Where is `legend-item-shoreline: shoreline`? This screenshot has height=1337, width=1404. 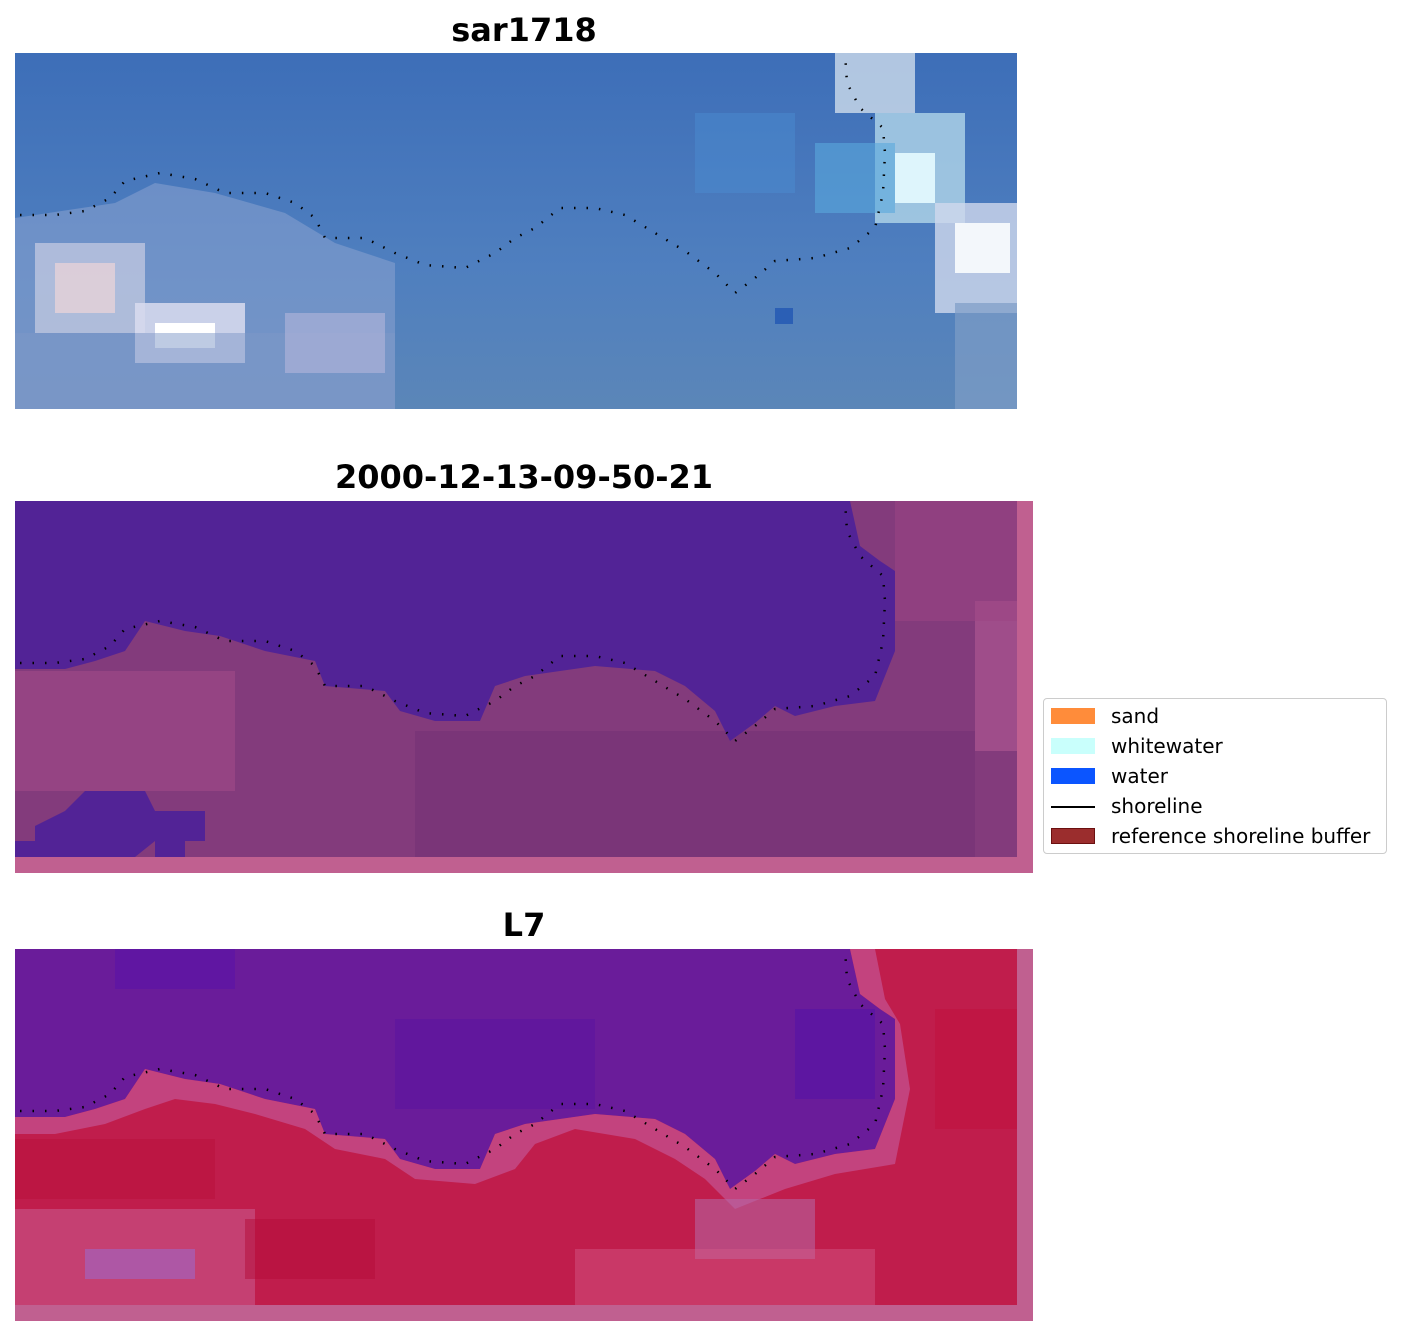 legend-item-shoreline: shoreline is located at coordinates (1127, 806).